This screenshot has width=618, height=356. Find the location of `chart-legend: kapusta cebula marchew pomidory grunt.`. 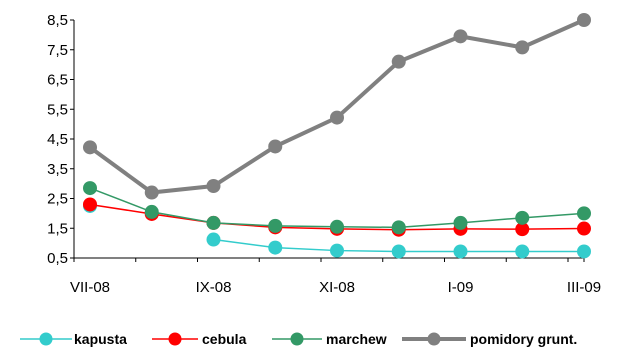

chart-legend: kapusta cebula marchew pomidory grunt. is located at coordinates (298, 339).